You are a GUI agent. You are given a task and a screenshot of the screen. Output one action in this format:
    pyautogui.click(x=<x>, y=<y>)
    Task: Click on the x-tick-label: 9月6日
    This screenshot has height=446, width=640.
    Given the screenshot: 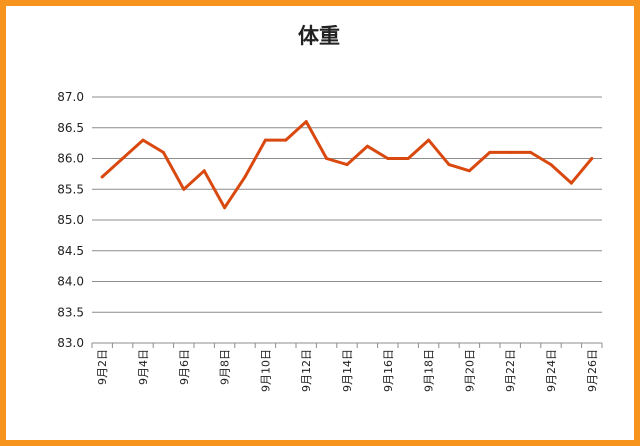 What is the action you would take?
    pyautogui.click(x=184, y=367)
    